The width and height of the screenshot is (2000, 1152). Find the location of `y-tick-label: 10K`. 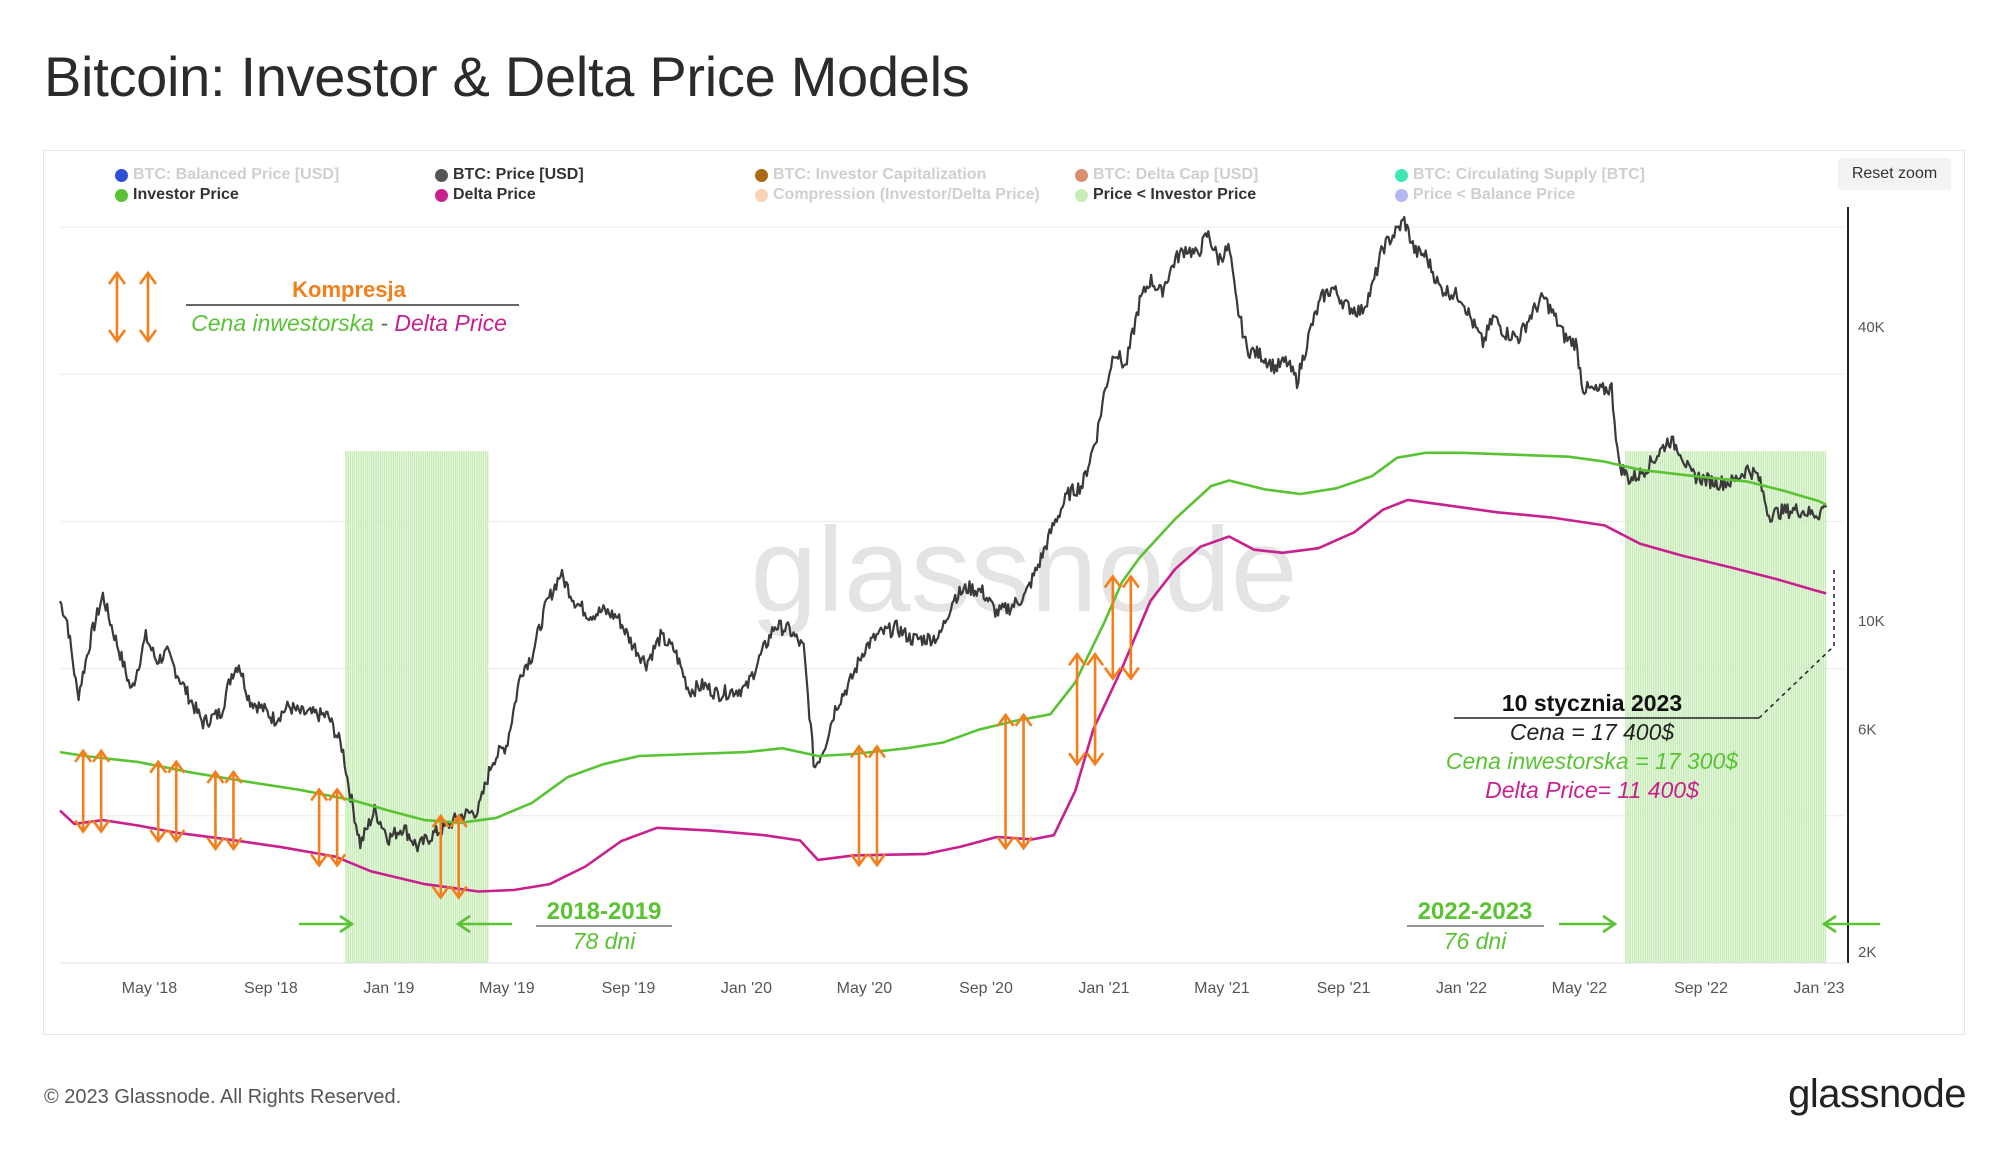

y-tick-label: 10K is located at coordinates (1871, 621).